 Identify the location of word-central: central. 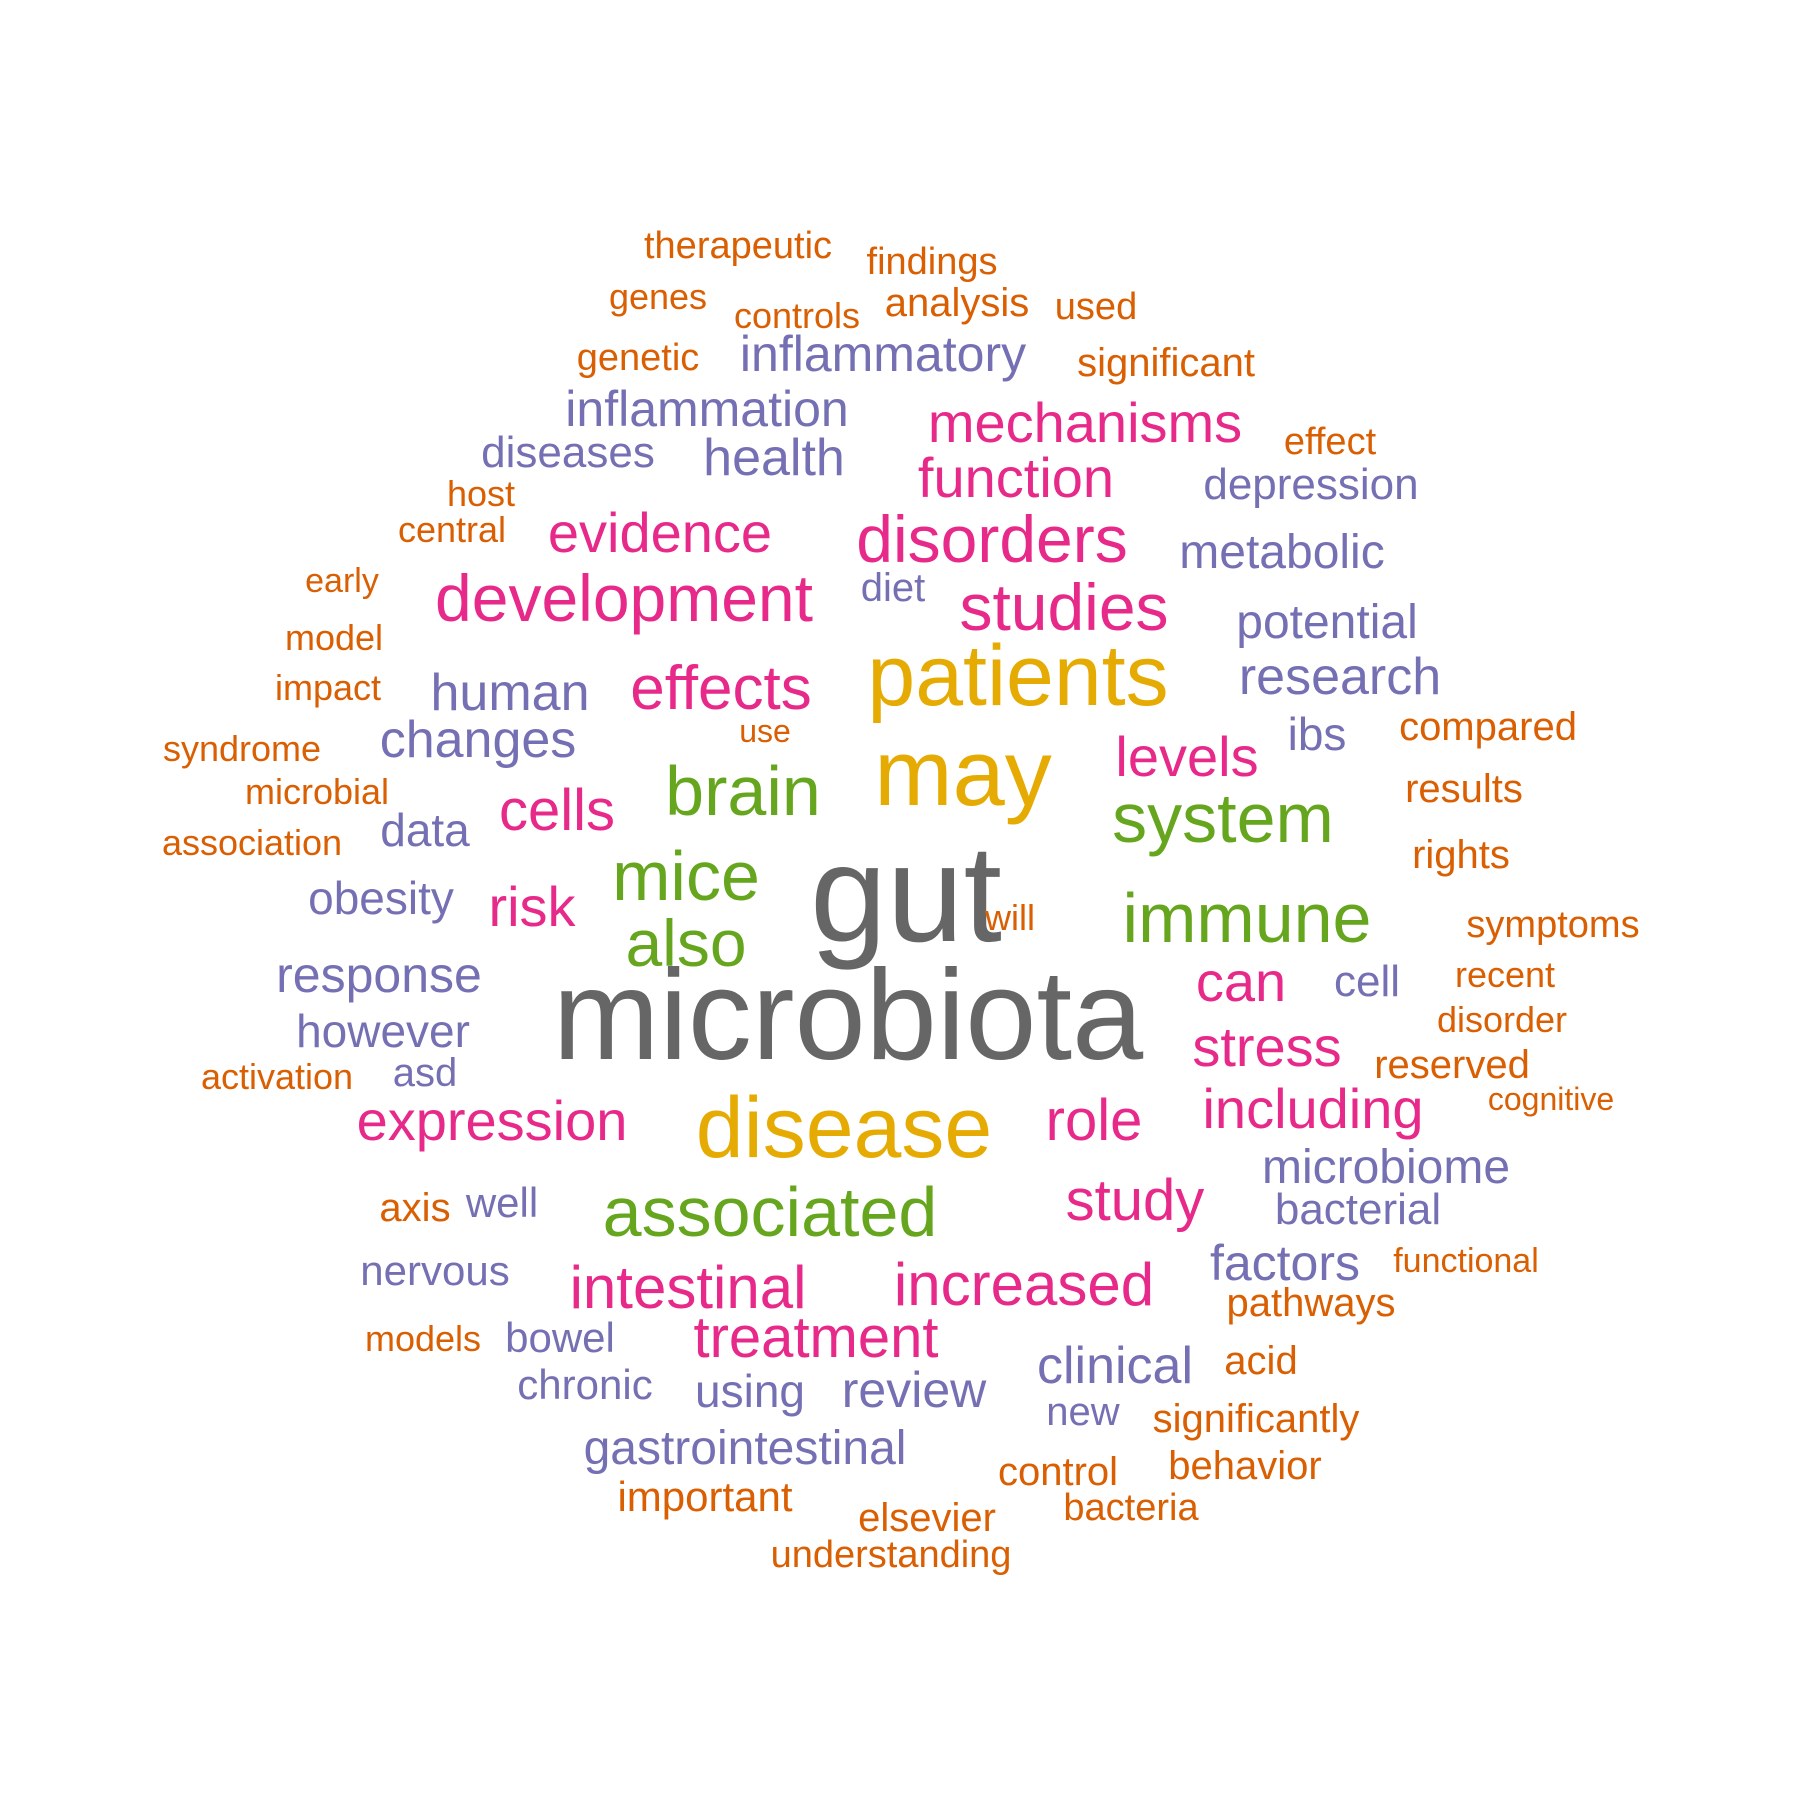
(452, 529).